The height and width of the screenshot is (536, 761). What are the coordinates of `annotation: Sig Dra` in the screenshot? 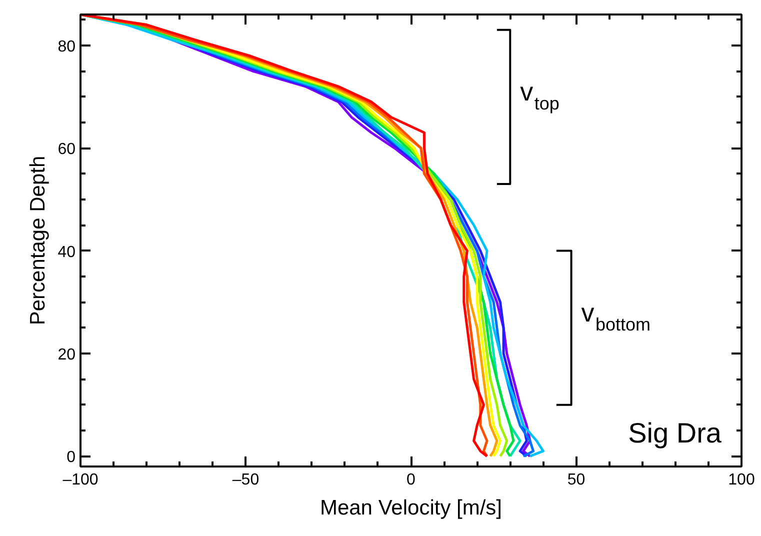 It's located at (675, 433).